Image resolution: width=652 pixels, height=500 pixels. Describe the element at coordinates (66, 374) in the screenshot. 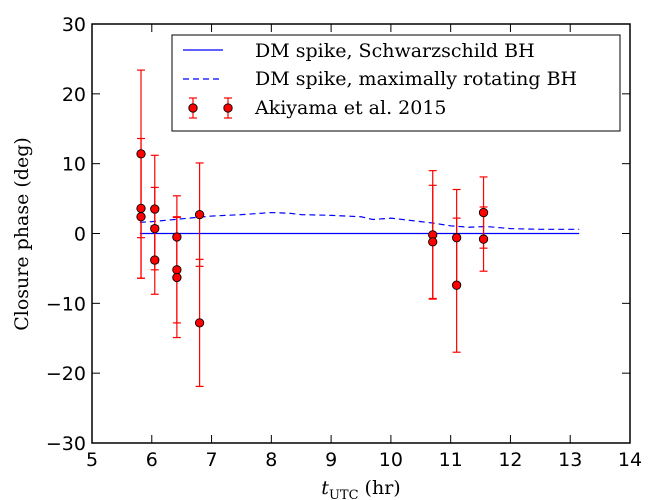

I see `y-tick-label: −20` at that location.